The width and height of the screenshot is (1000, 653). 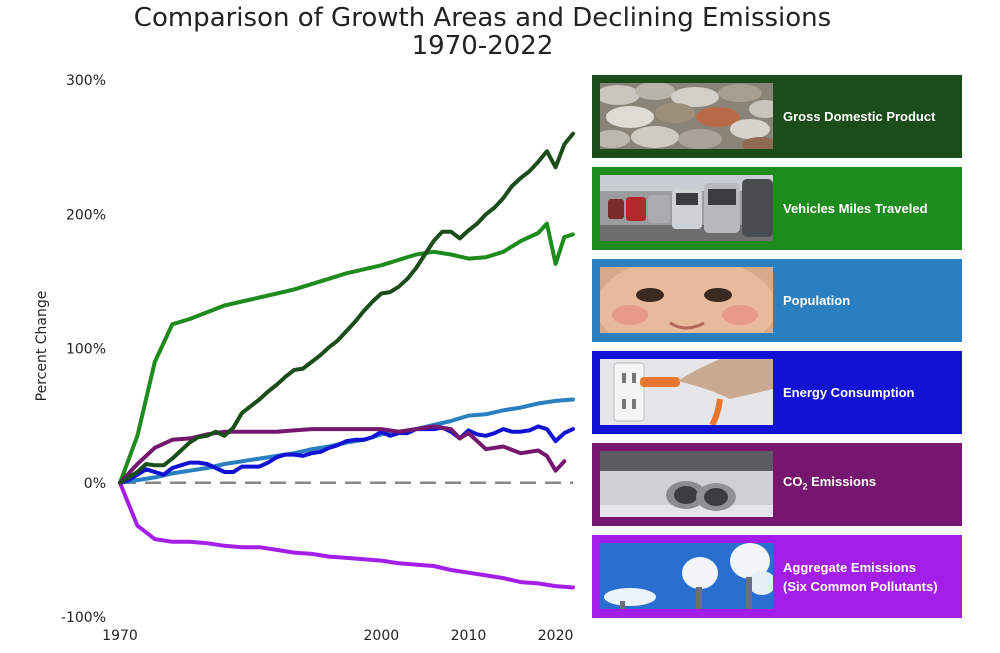 What do you see at coordinates (86, 81) in the screenshot?
I see `y-tick-label: 300%` at bounding box center [86, 81].